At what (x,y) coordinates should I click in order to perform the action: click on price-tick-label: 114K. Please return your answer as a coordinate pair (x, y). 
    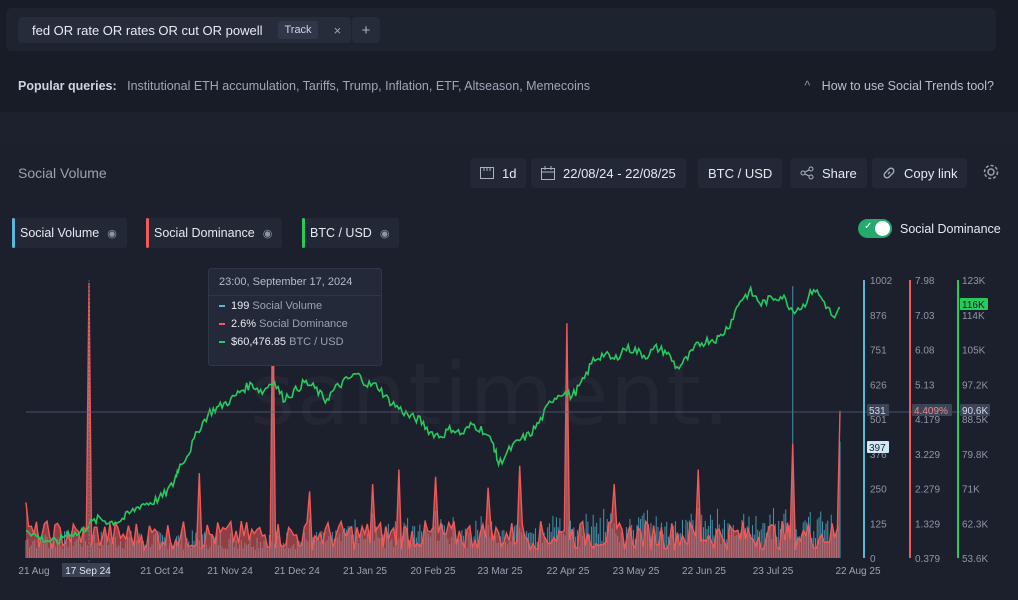
    Looking at the image, I should click on (973, 316).